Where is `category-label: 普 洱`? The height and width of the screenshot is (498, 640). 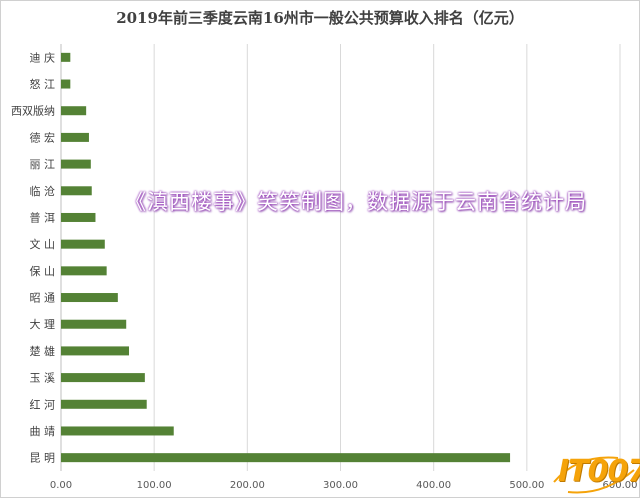 category-label: 普 洱 is located at coordinates (43, 217).